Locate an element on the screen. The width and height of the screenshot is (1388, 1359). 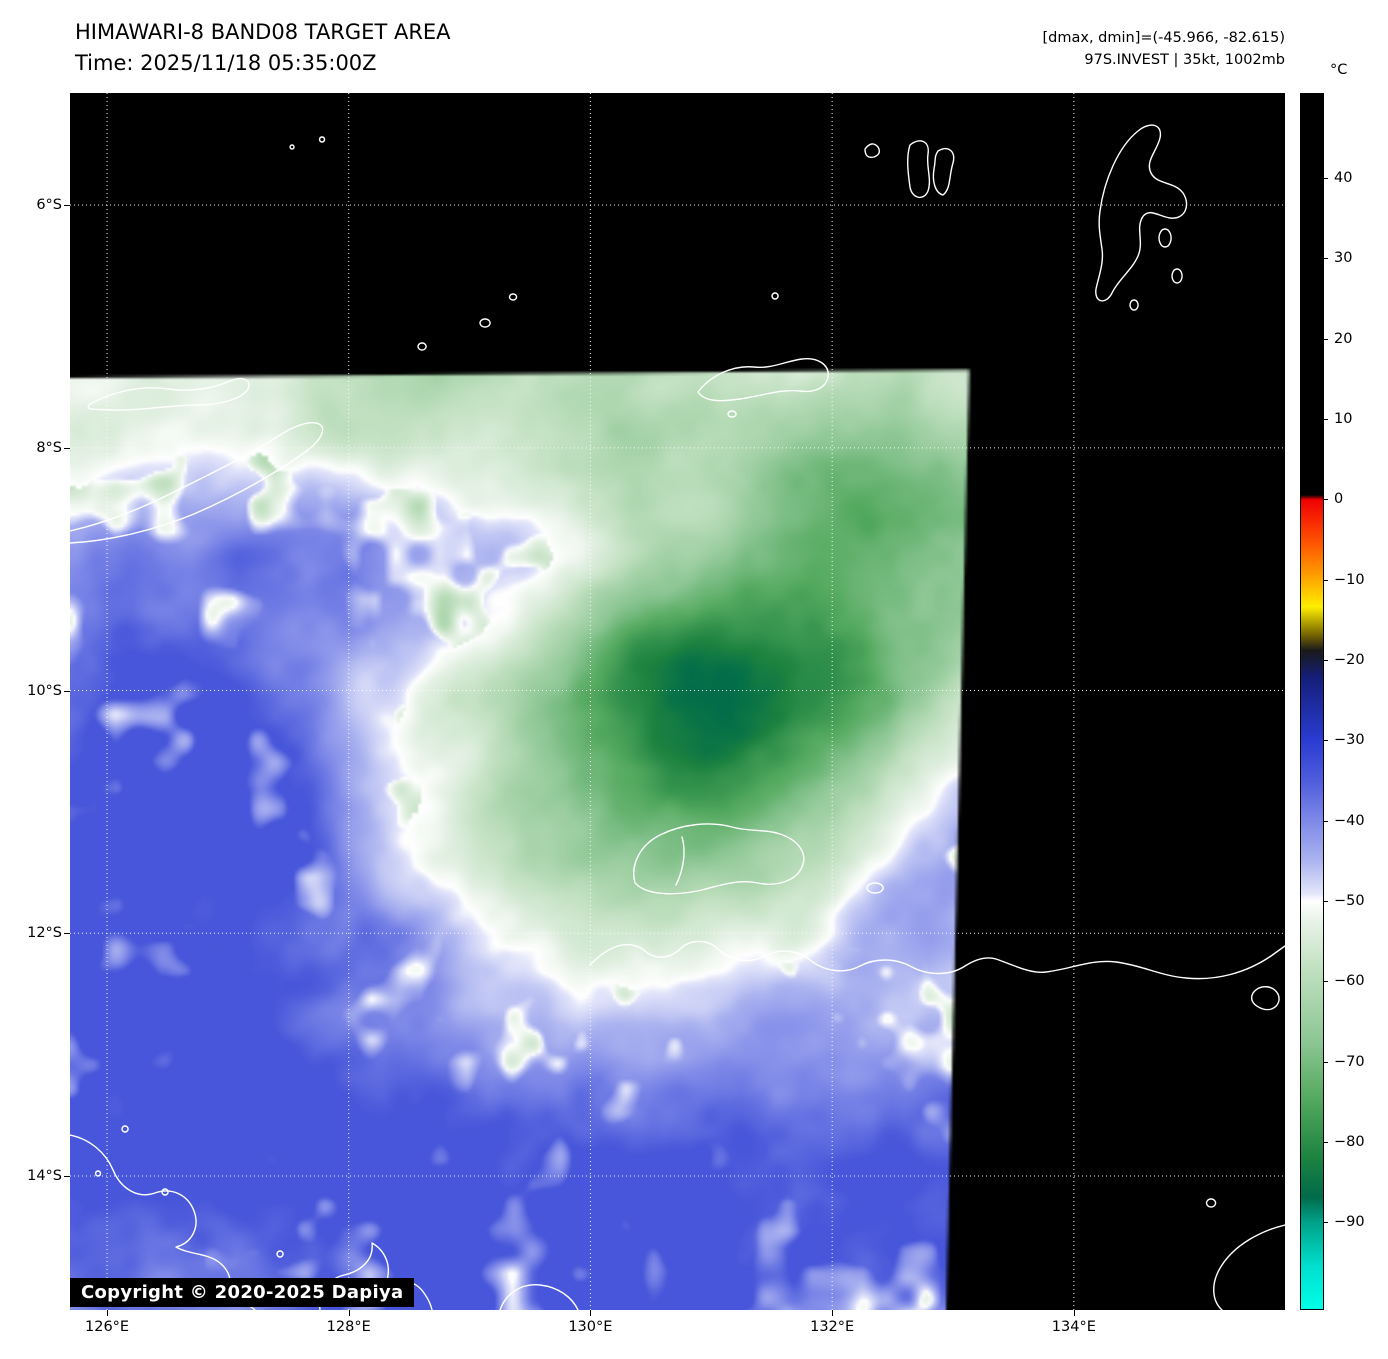
colorbar-tick-label: 20 is located at coordinates (1343, 338).